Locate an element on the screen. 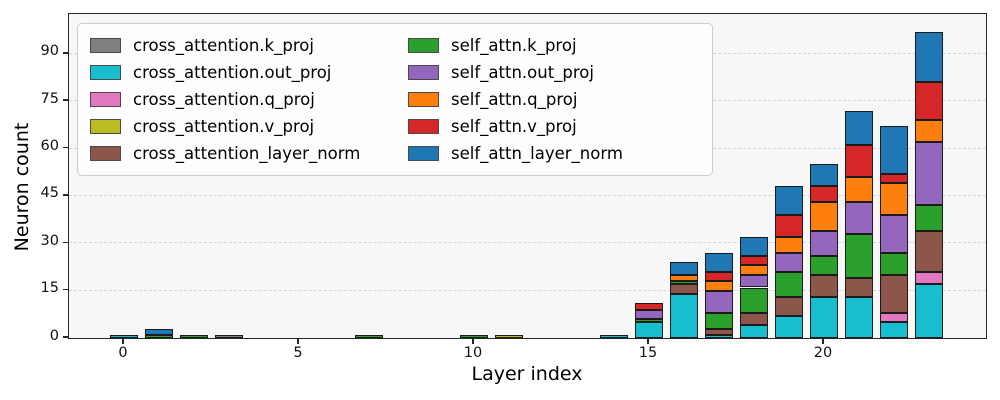 The height and width of the screenshot is (400, 1000). bar-segment-self_attn.q_proj-layer-20 is located at coordinates (824, 216).